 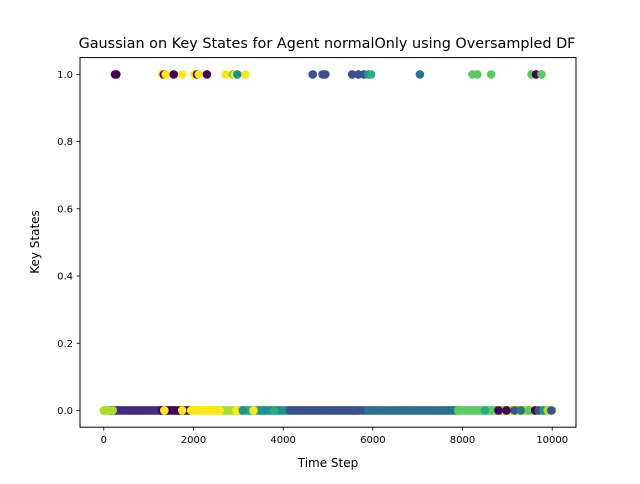 I want to click on y-axis-label: Key States, so click(x=35, y=242).